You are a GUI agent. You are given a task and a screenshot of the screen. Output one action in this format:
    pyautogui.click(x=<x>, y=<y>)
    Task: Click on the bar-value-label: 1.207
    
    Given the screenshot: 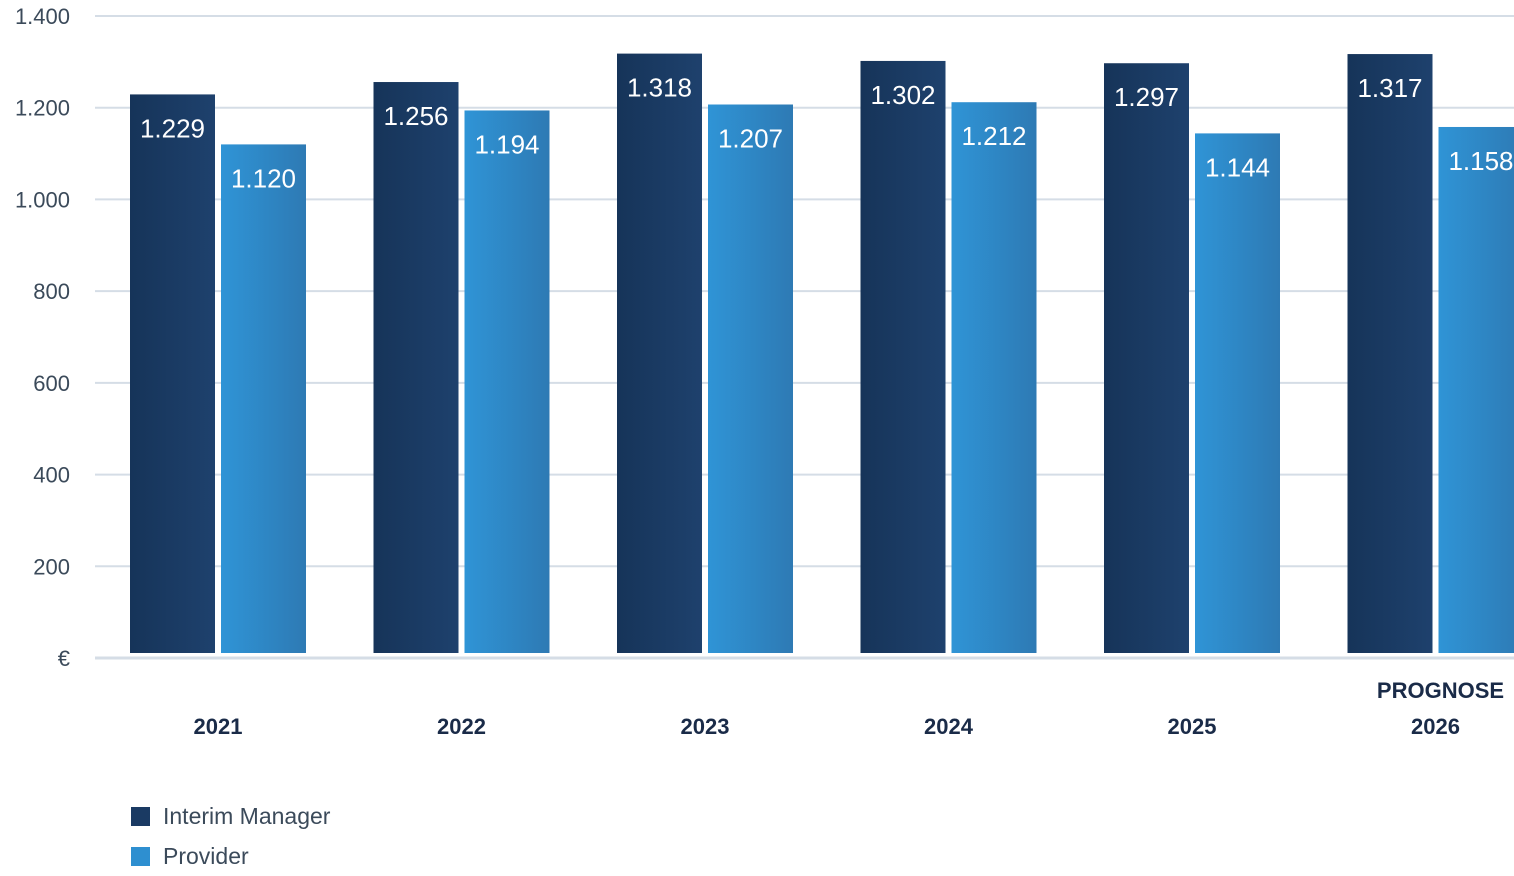 What is the action you would take?
    pyautogui.click(x=750, y=139)
    